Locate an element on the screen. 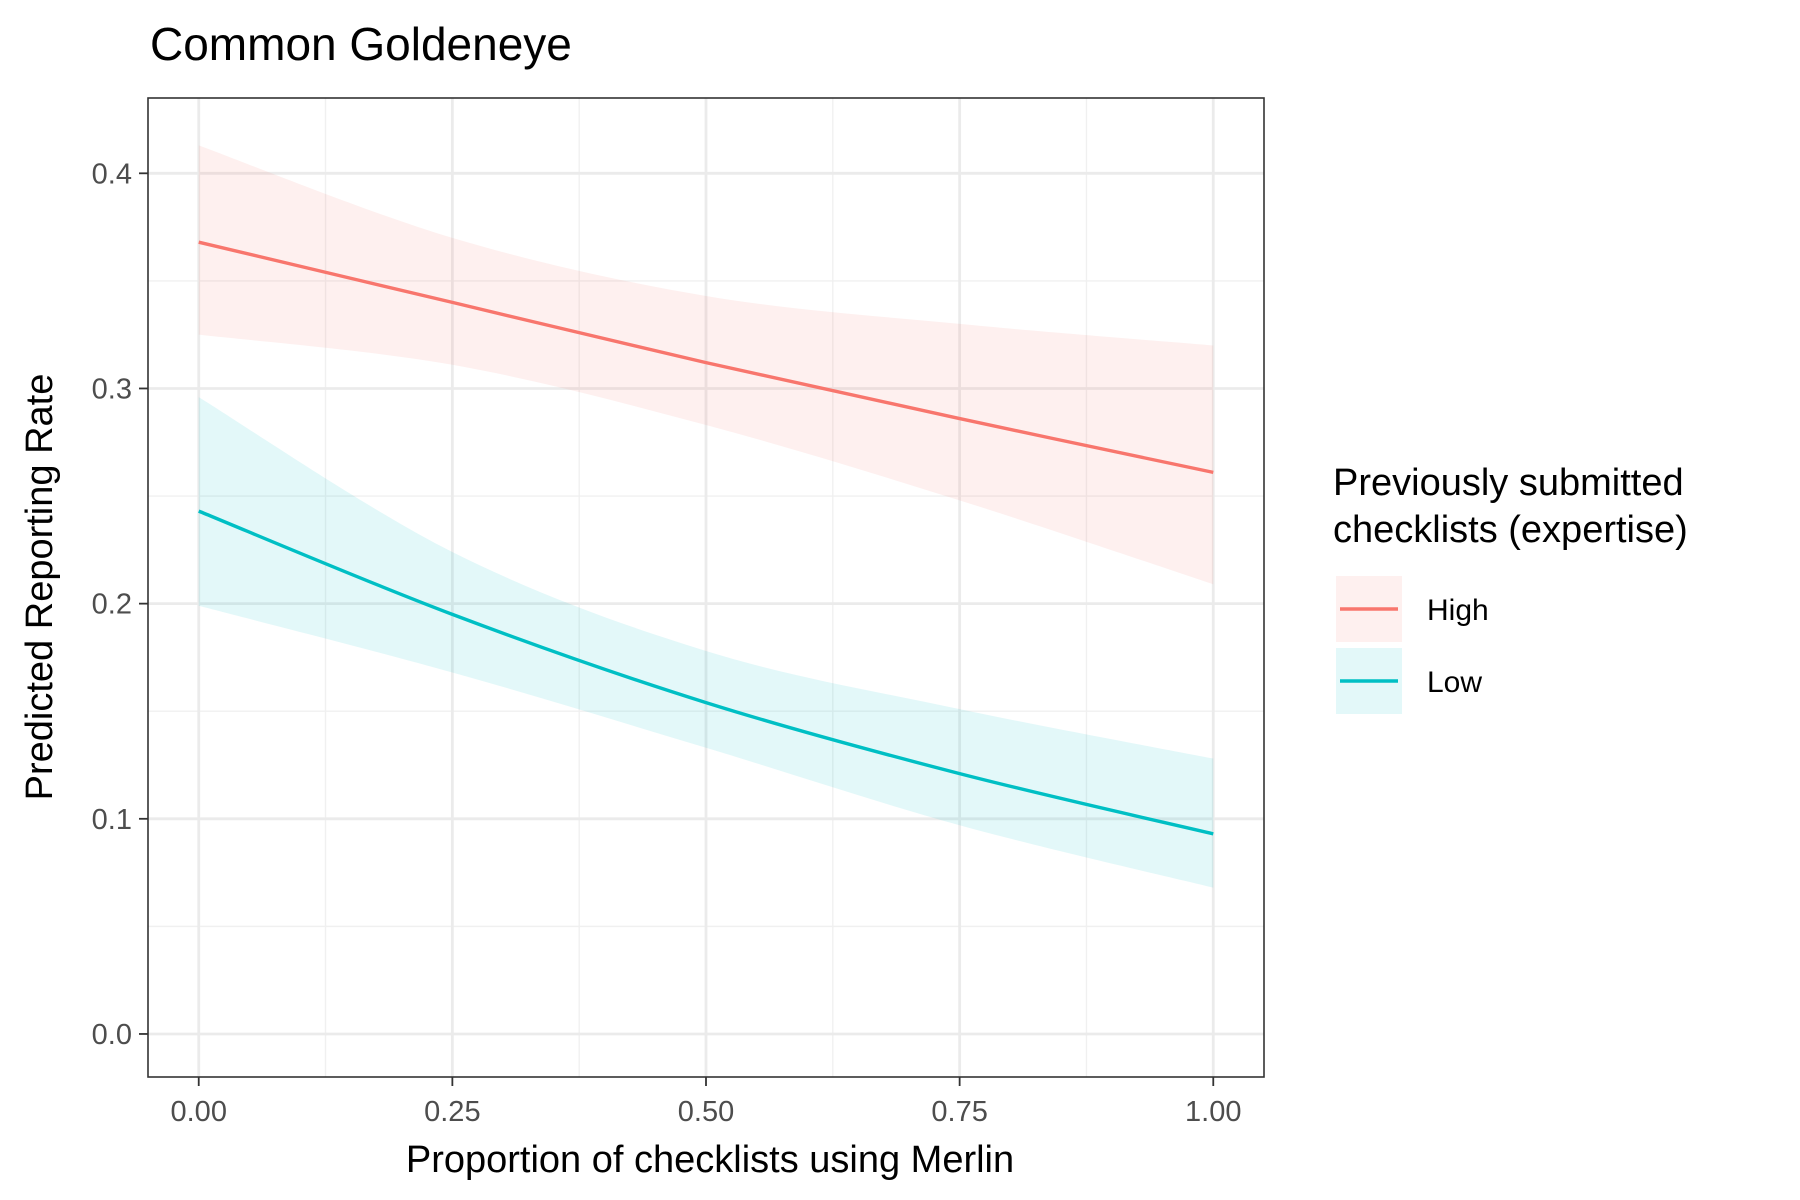 Image resolution: width=1800 pixels, height=1200 pixels. y-tick-label: 0.3 is located at coordinates (112, 389).